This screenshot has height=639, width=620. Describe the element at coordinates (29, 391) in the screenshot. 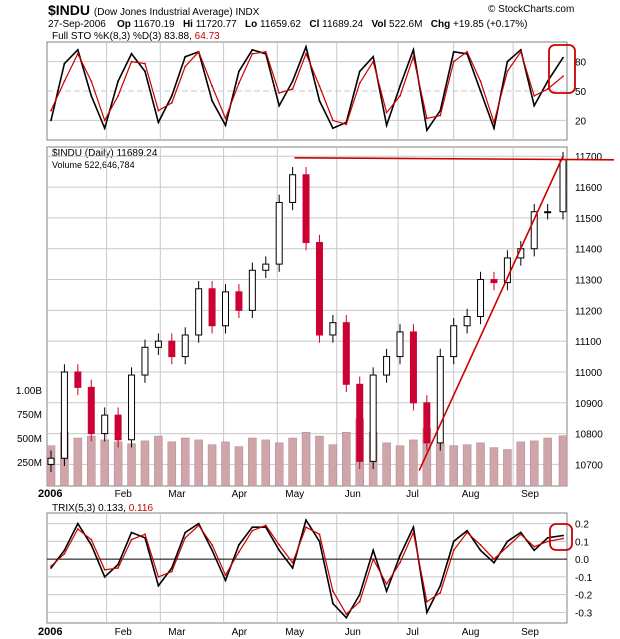

I see `volume-tick-label: 1.00B` at that location.